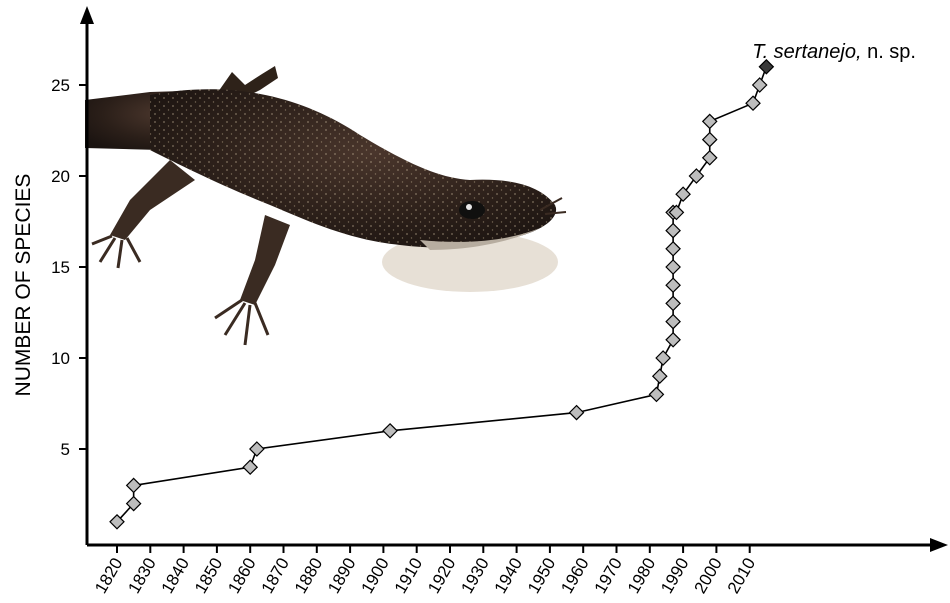 This screenshot has height=603, width=950. What do you see at coordinates (641, 576) in the screenshot?
I see `x-tick-label: 1980` at bounding box center [641, 576].